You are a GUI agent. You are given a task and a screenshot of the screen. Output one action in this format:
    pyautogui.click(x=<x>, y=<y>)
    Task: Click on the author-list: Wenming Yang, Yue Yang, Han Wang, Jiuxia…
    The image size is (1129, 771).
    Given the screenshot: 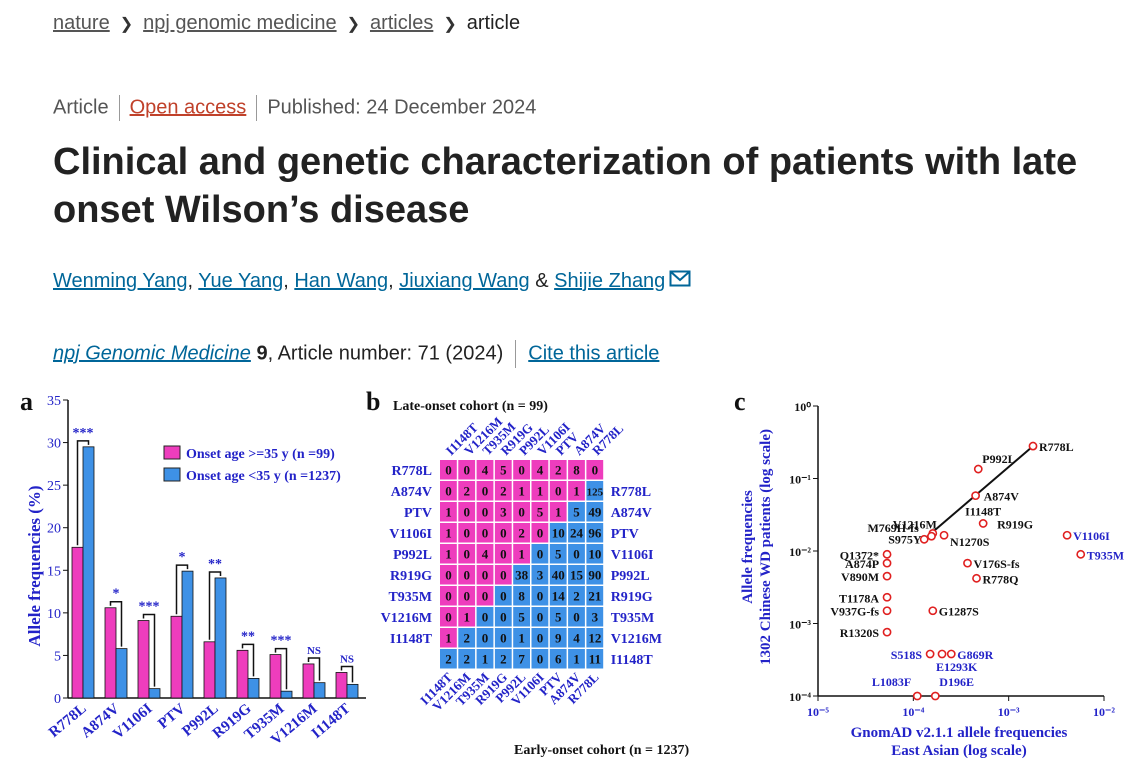 What is the action you would take?
    pyautogui.click(x=372, y=282)
    